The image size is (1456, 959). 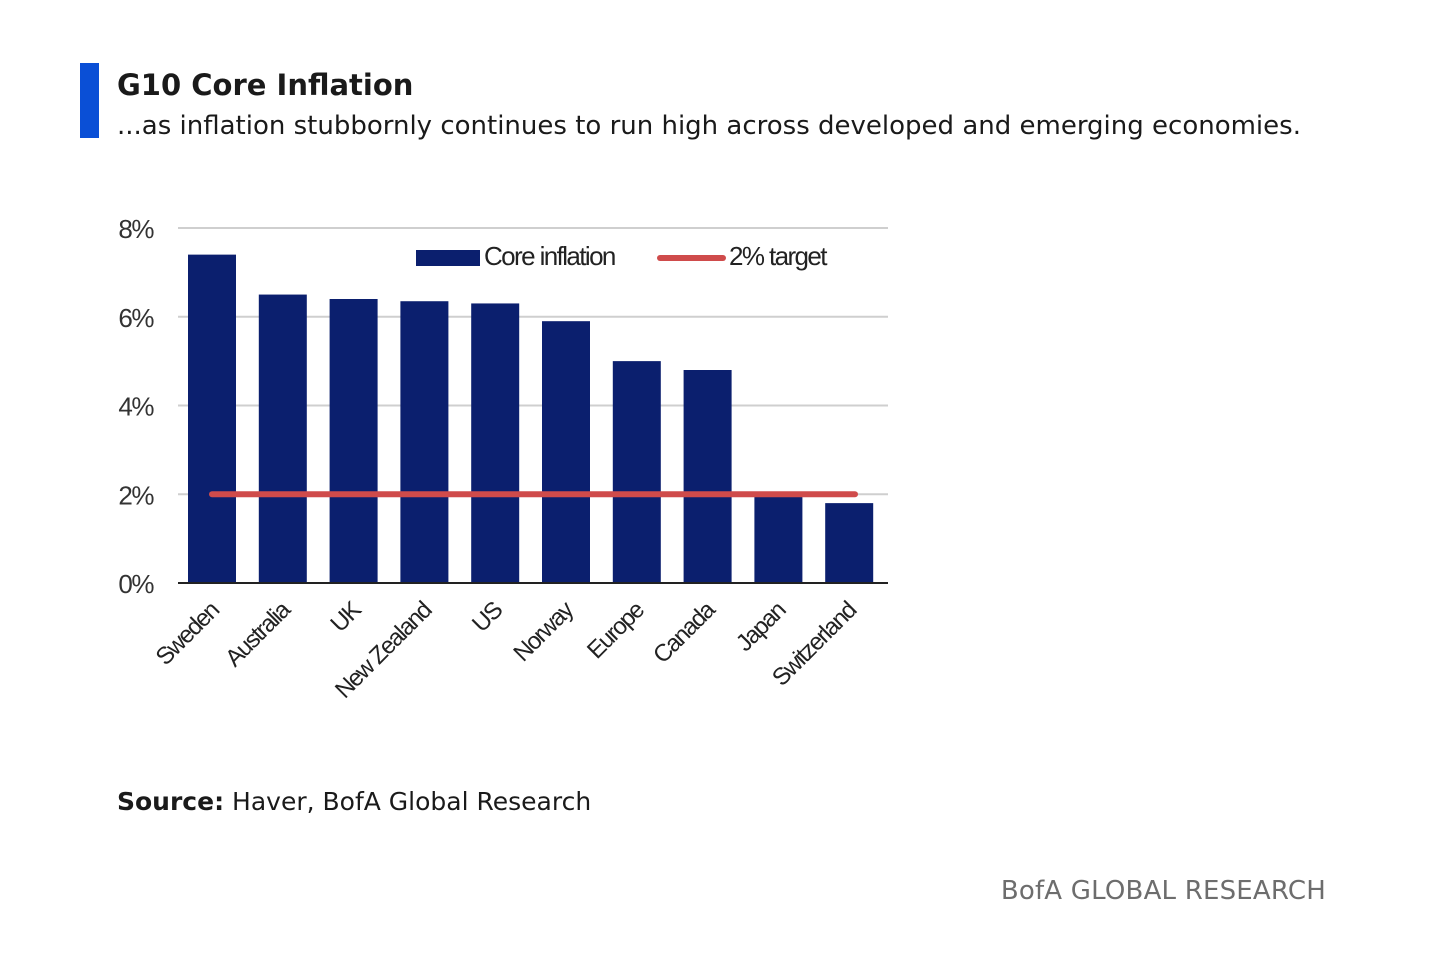 I want to click on y-tick-label: 6%, so click(x=136, y=318).